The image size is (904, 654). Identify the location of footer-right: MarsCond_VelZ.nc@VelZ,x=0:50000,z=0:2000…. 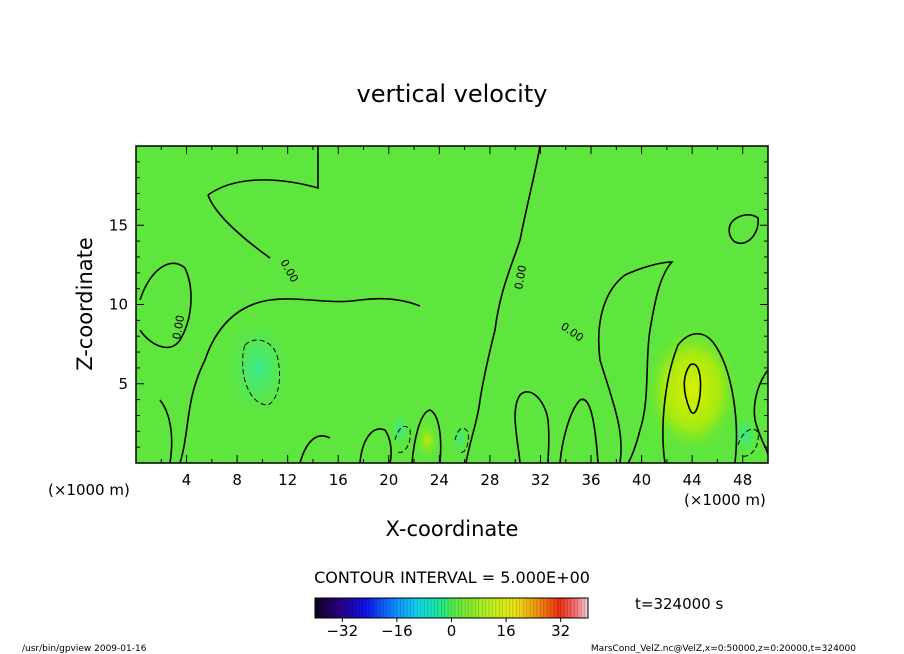
(723, 649).